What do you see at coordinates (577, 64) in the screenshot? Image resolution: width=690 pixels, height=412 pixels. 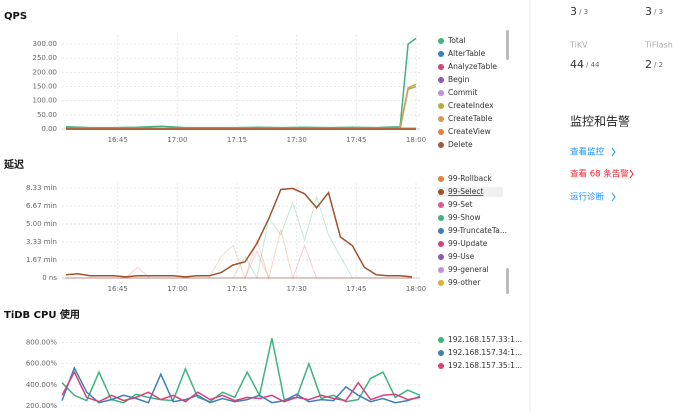 I see `stat-value: 44` at bounding box center [577, 64].